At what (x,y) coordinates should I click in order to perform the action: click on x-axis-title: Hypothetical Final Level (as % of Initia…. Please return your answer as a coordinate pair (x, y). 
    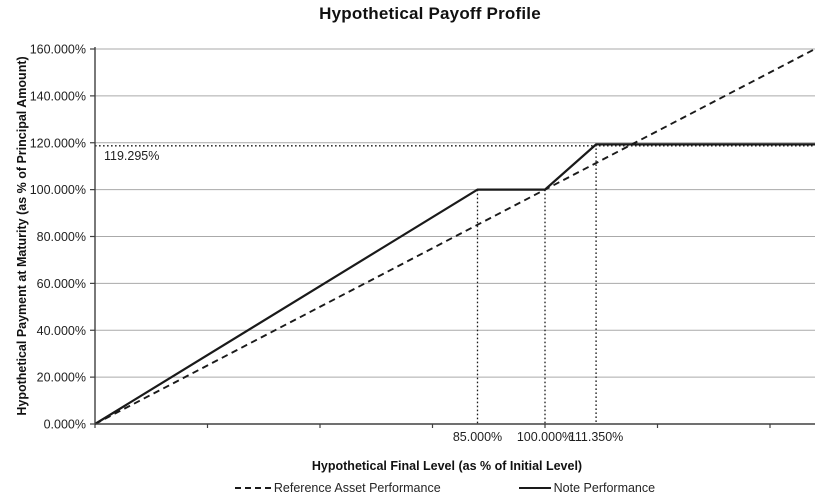
    Looking at the image, I should click on (447, 466).